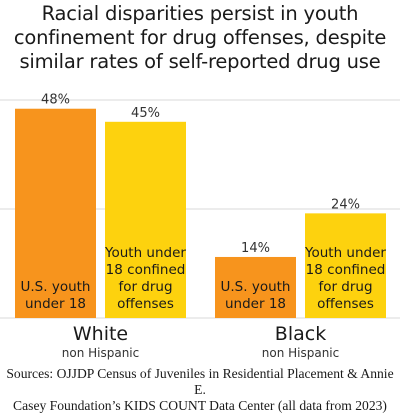 The width and height of the screenshot is (400, 414). What do you see at coordinates (100, 353) in the screenshot?
I see `category-sublabel-0: non Hispanic` at bounding box center [100, 353].